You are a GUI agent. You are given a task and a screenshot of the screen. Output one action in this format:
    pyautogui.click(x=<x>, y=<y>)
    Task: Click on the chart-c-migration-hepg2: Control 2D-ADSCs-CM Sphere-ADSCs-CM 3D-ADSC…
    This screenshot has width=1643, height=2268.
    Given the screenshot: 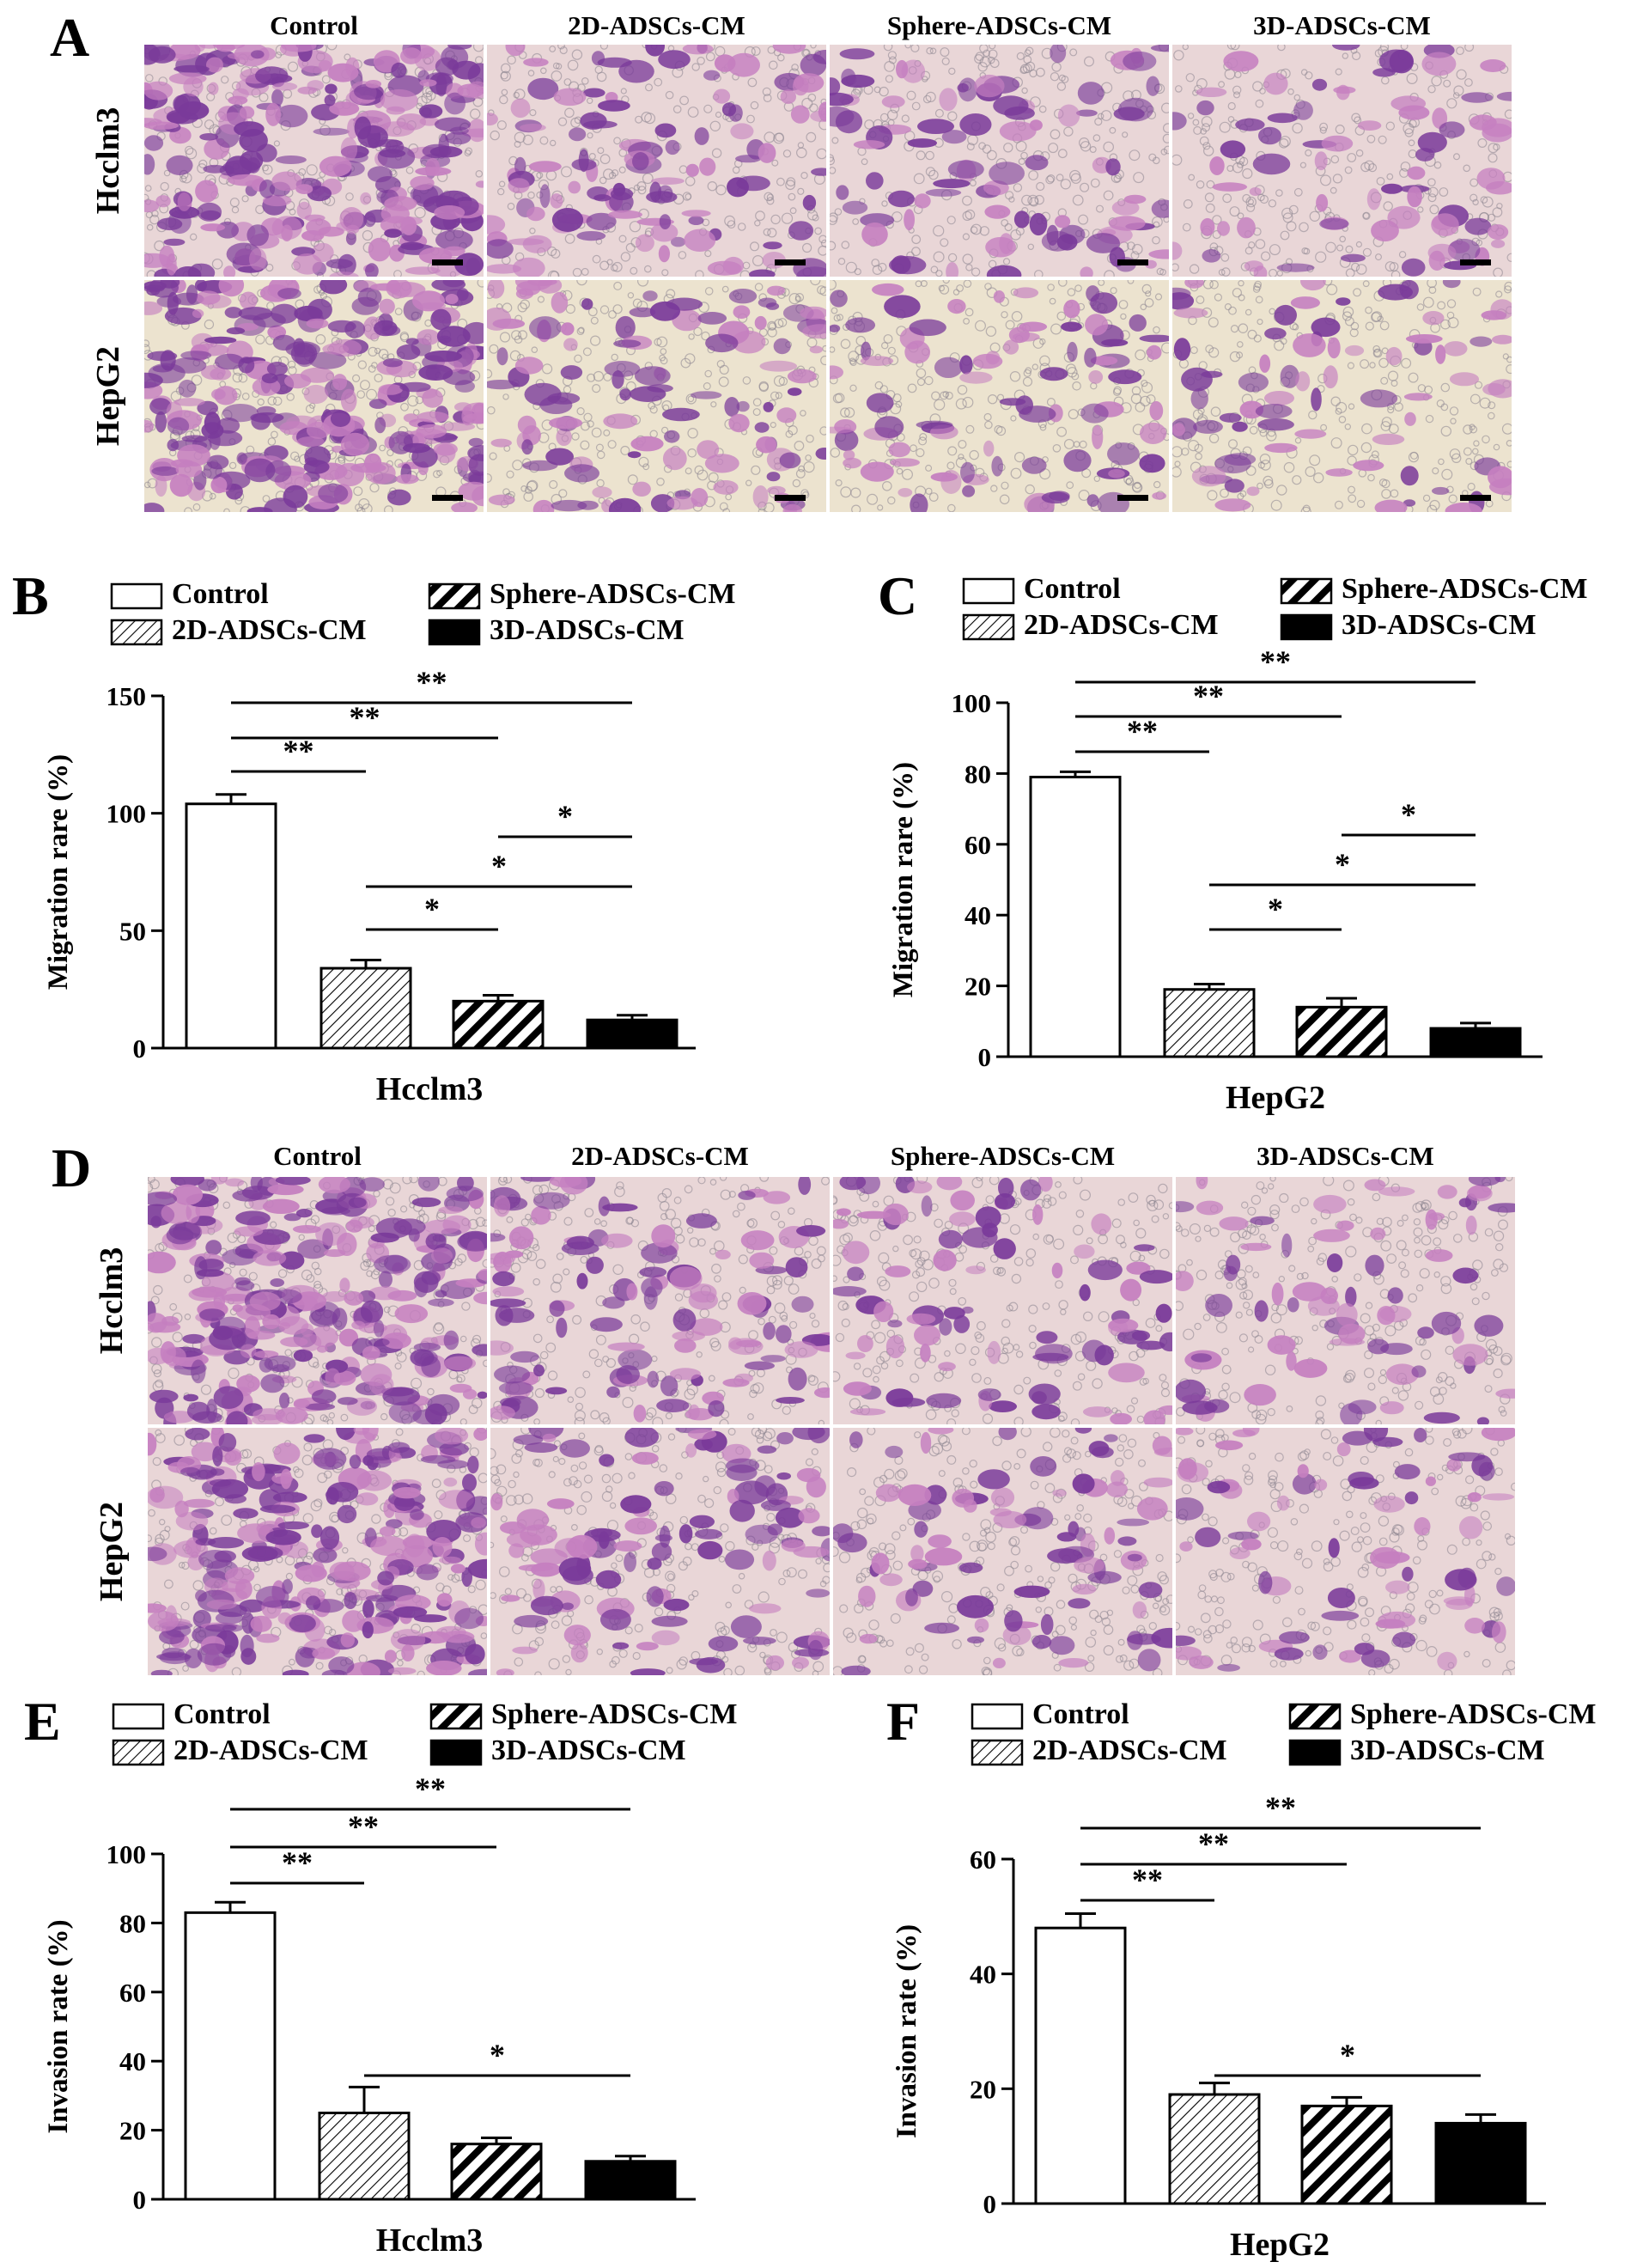 What is the action you would take?
    pyautogui.click(x=1237, y=844)
    